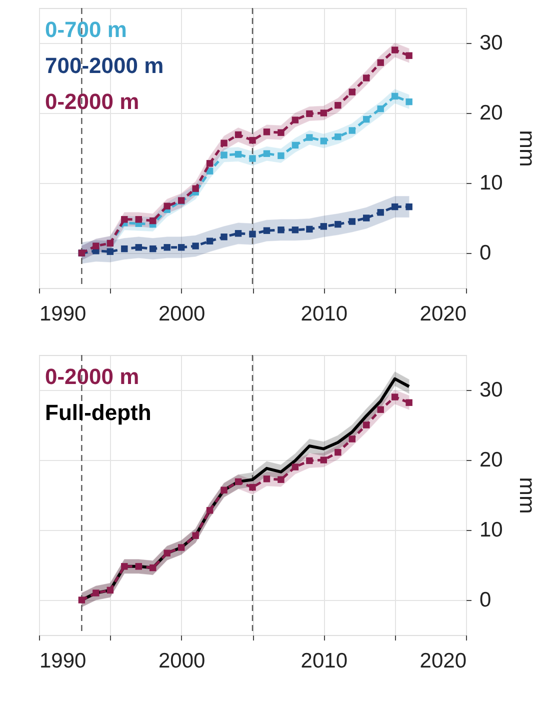  I want to click on text: 700-2000 m, so click(104, 65).